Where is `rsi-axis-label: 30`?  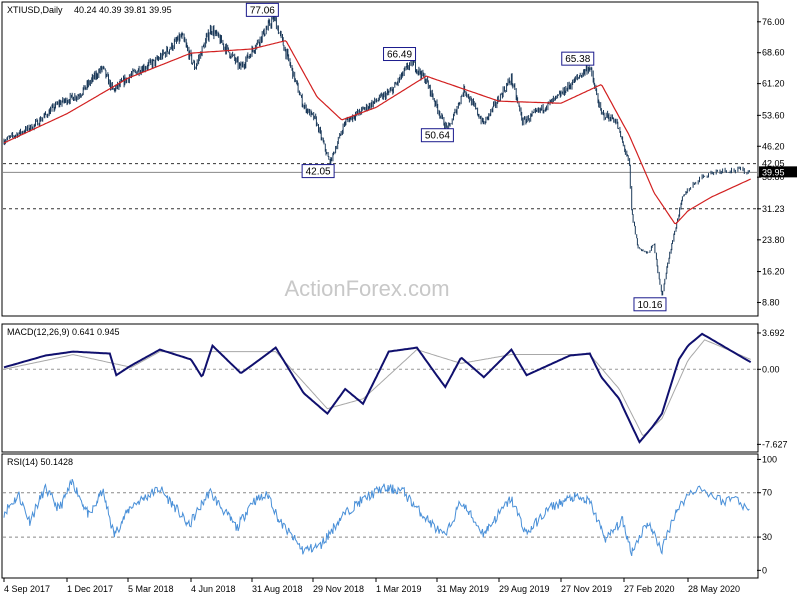 rsi-axis-label: 30 is located at coordinates (767, 537).